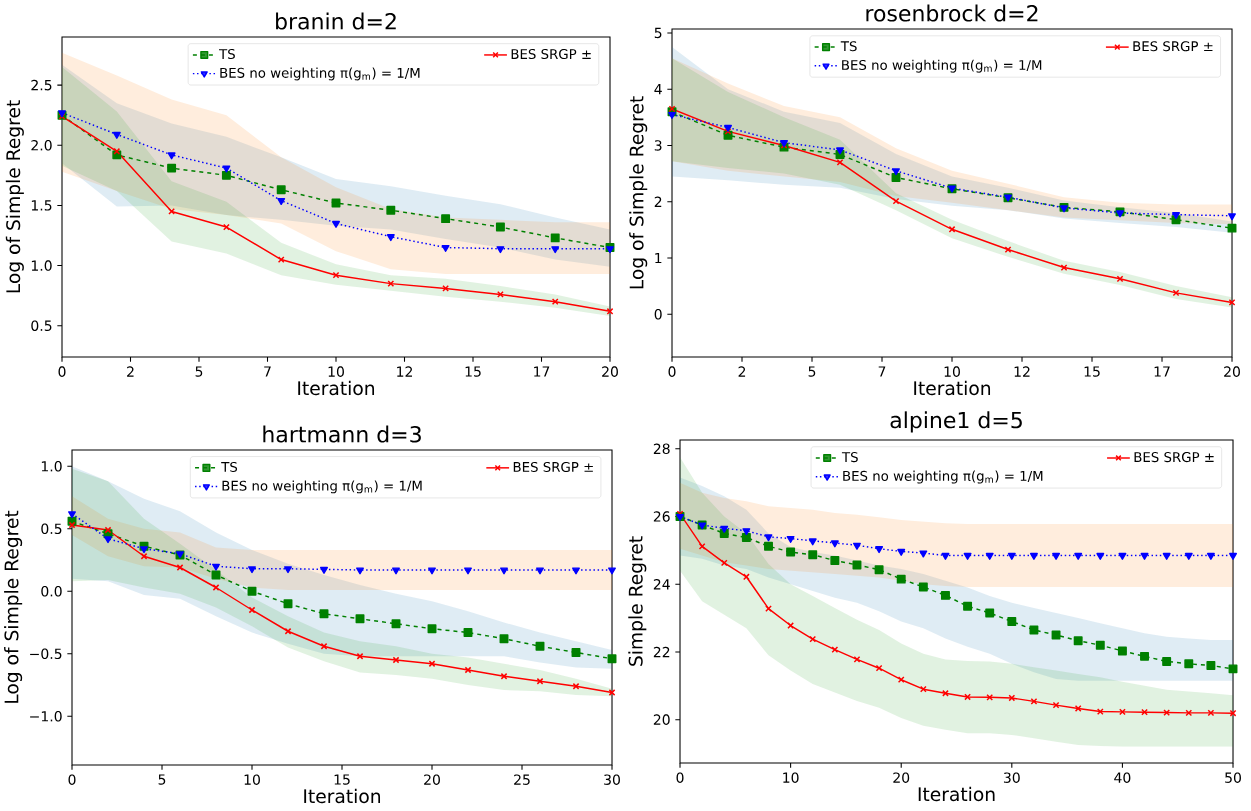  Describe the element at coordinates (637, 601) in the screenshot. I see `y-axis-title: Simple Regret` at that location.